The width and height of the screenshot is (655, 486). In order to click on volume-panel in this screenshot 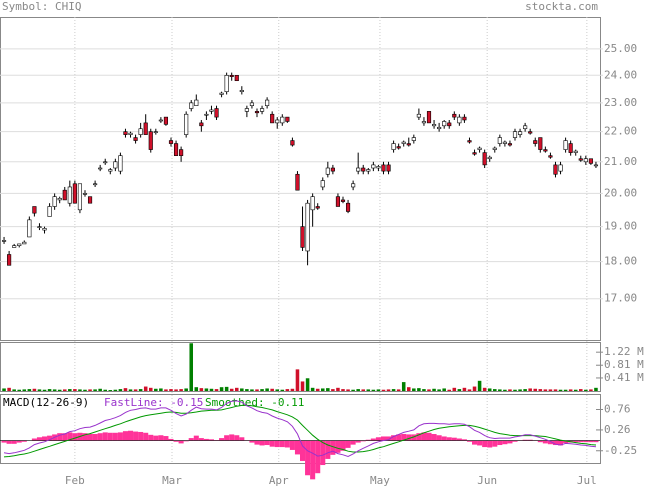, I will do `click(300, 367)`.